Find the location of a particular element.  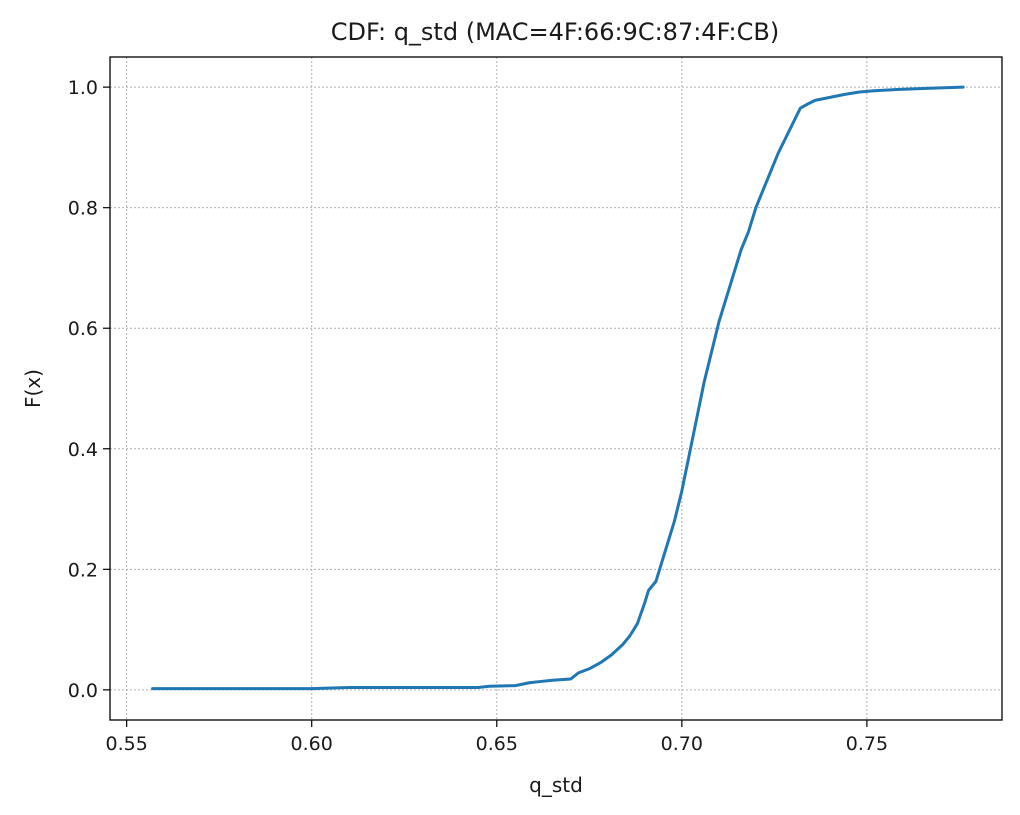

x-tick-label: 0.55 is located at coordinates (126, 744).